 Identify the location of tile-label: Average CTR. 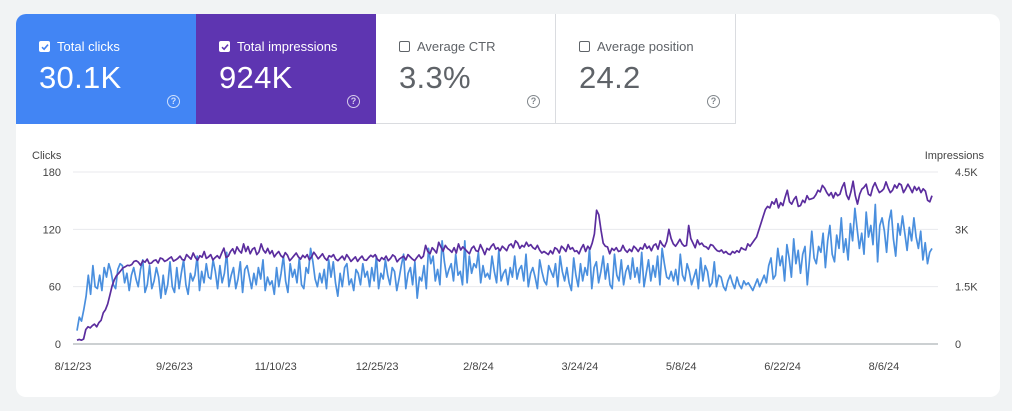
(456, 46).